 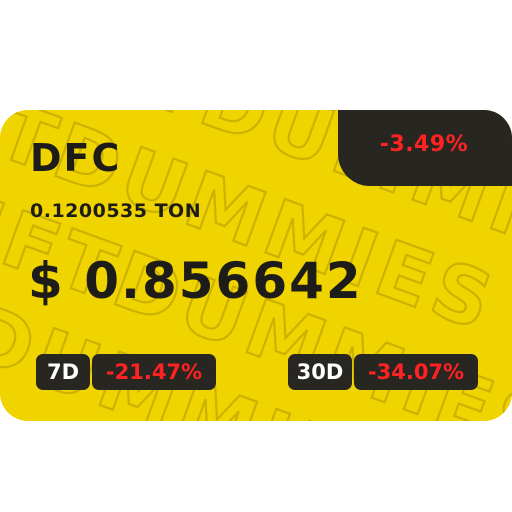 What do you see at coordinates (116, 211) in the screenshot?
I see `ton-price: 0.1200535 TON` at bounding box center [116, 211].